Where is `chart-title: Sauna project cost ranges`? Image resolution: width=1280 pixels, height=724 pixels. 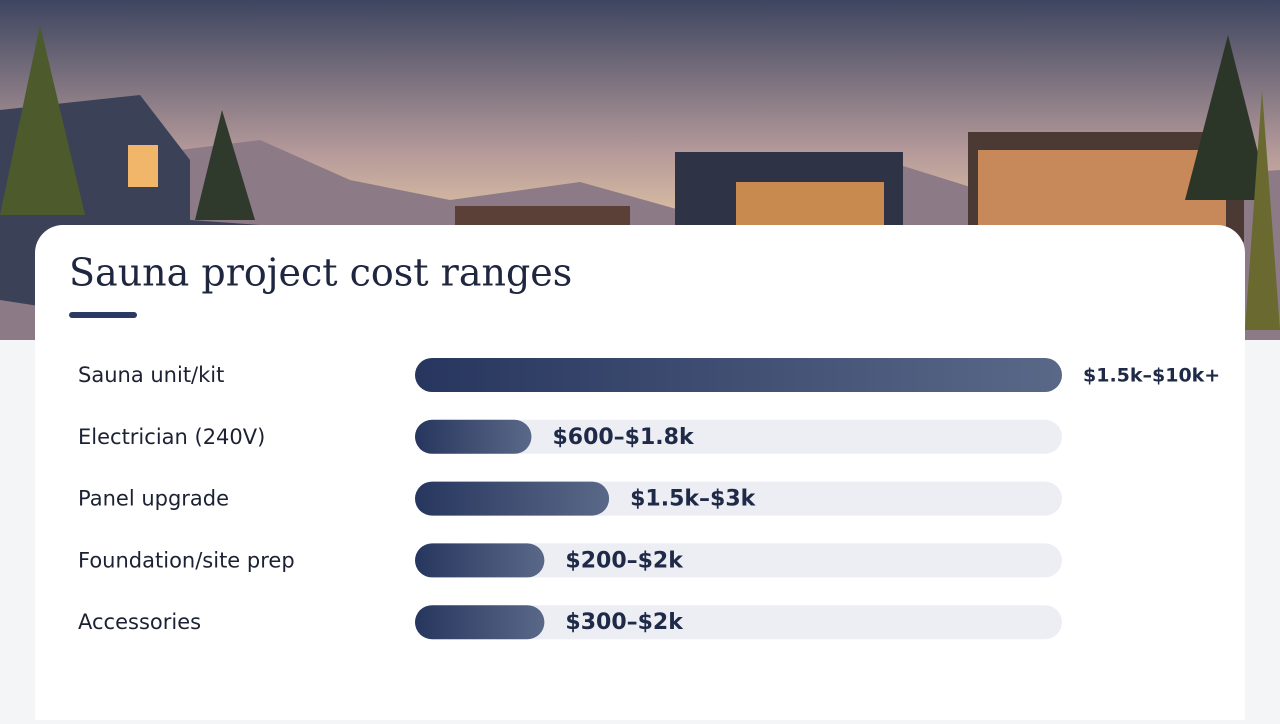
chart-title: Sauna project cost ranges is located at coordinates (320, 273).